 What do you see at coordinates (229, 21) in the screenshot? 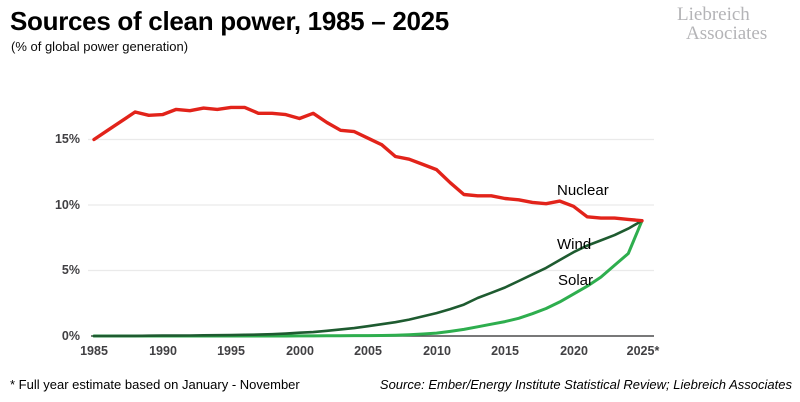
I see `page-title: Sources of clean power, 1985 – 2025` at bounding box center [229, 21].